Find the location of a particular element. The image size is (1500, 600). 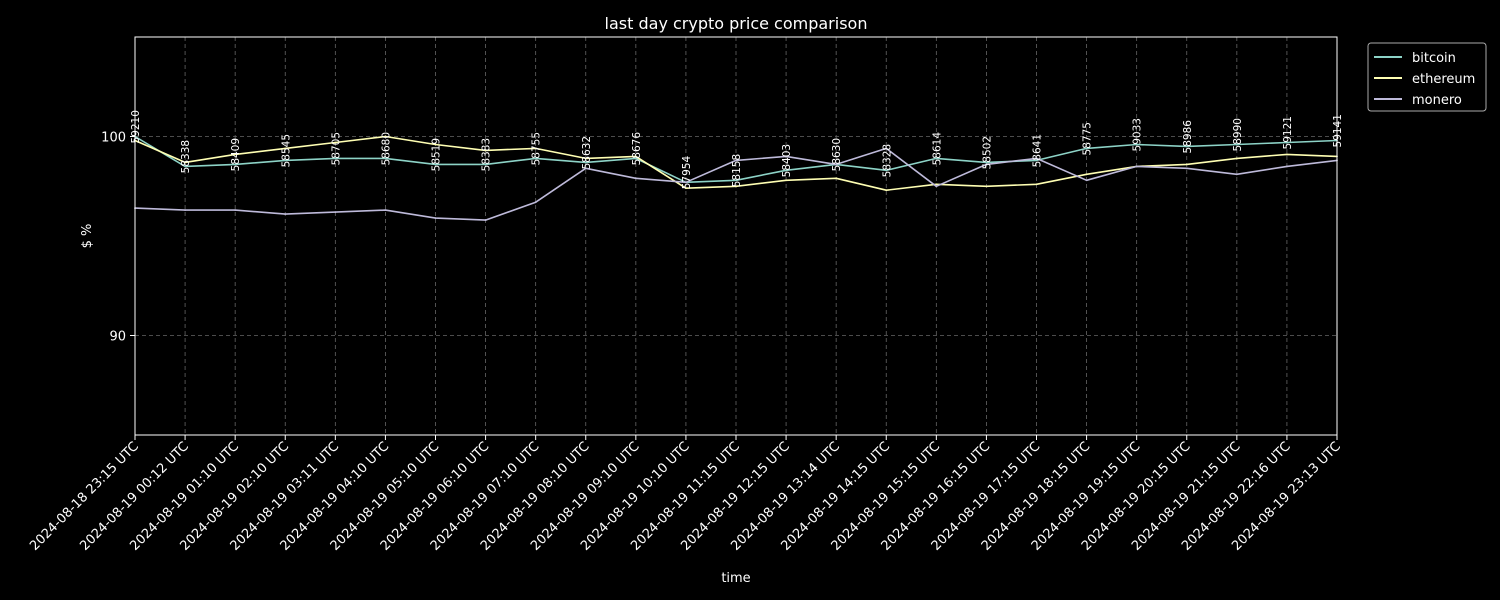

chart-title: last day crypto price comparison is located at coordinates (736, 23).